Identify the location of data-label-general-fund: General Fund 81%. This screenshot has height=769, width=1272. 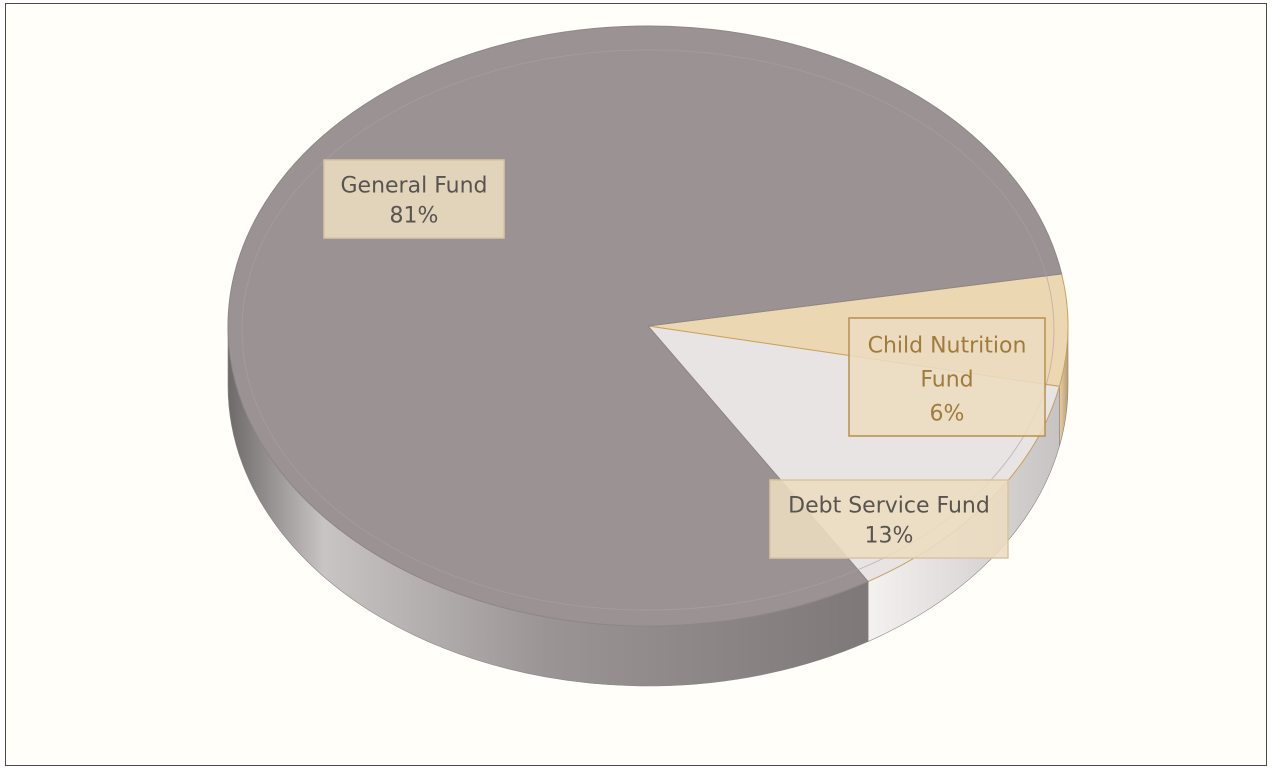
(414, 199).